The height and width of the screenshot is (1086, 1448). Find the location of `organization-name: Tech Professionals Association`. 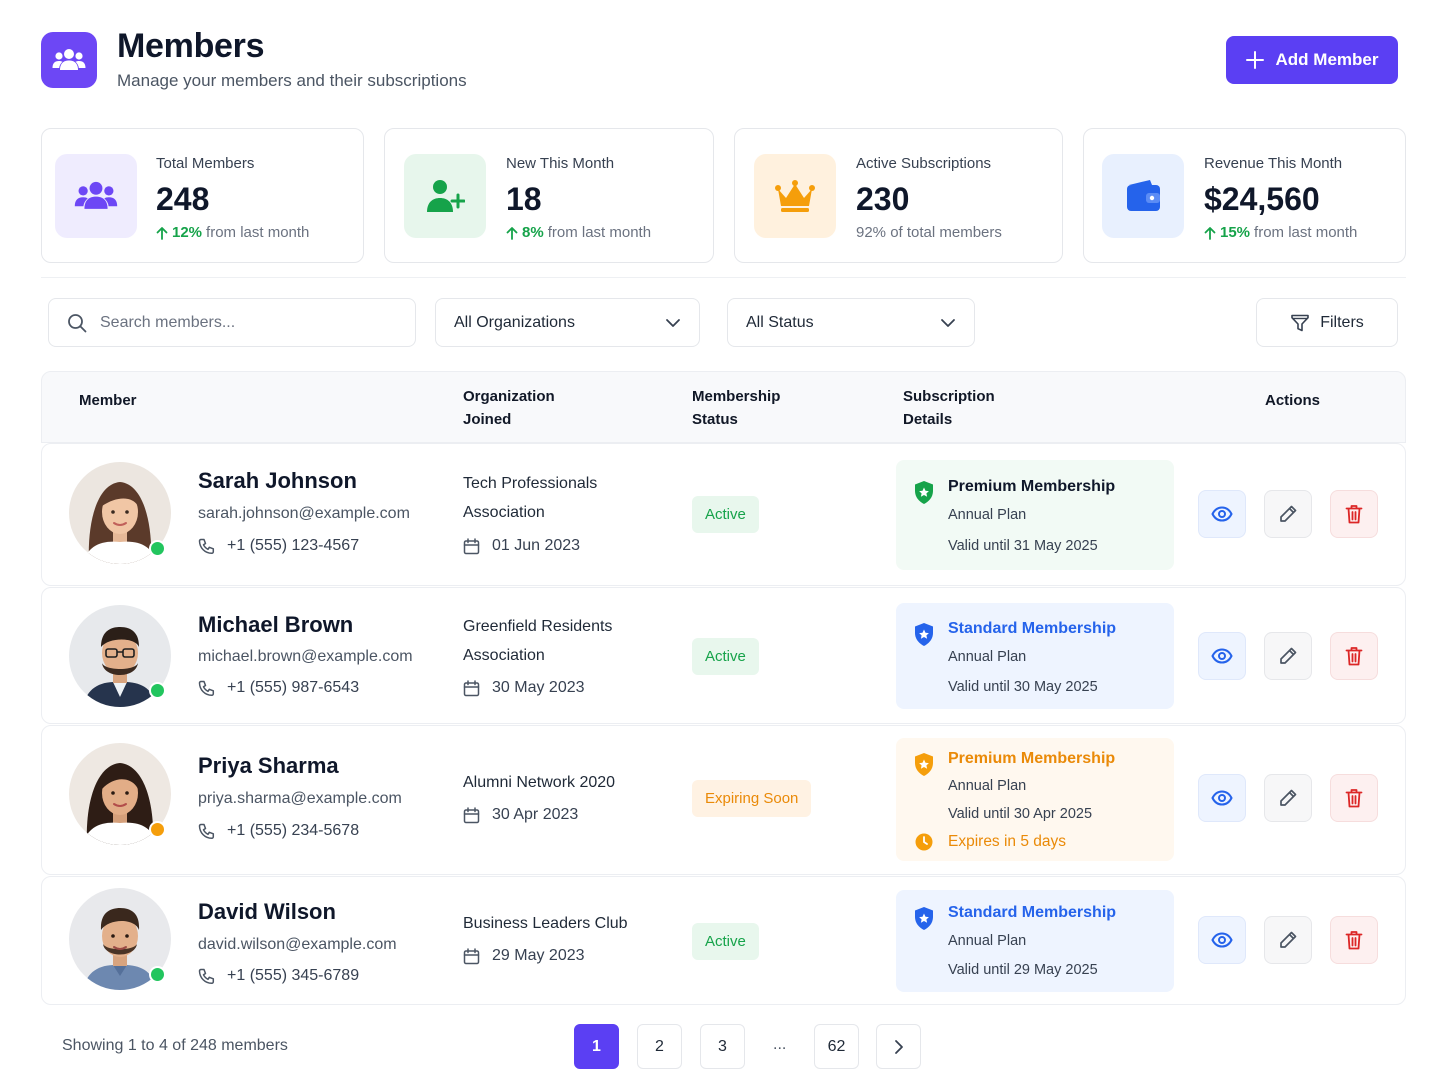

organization-name: Tech Professionals Association is located at coordinates (530, 498).